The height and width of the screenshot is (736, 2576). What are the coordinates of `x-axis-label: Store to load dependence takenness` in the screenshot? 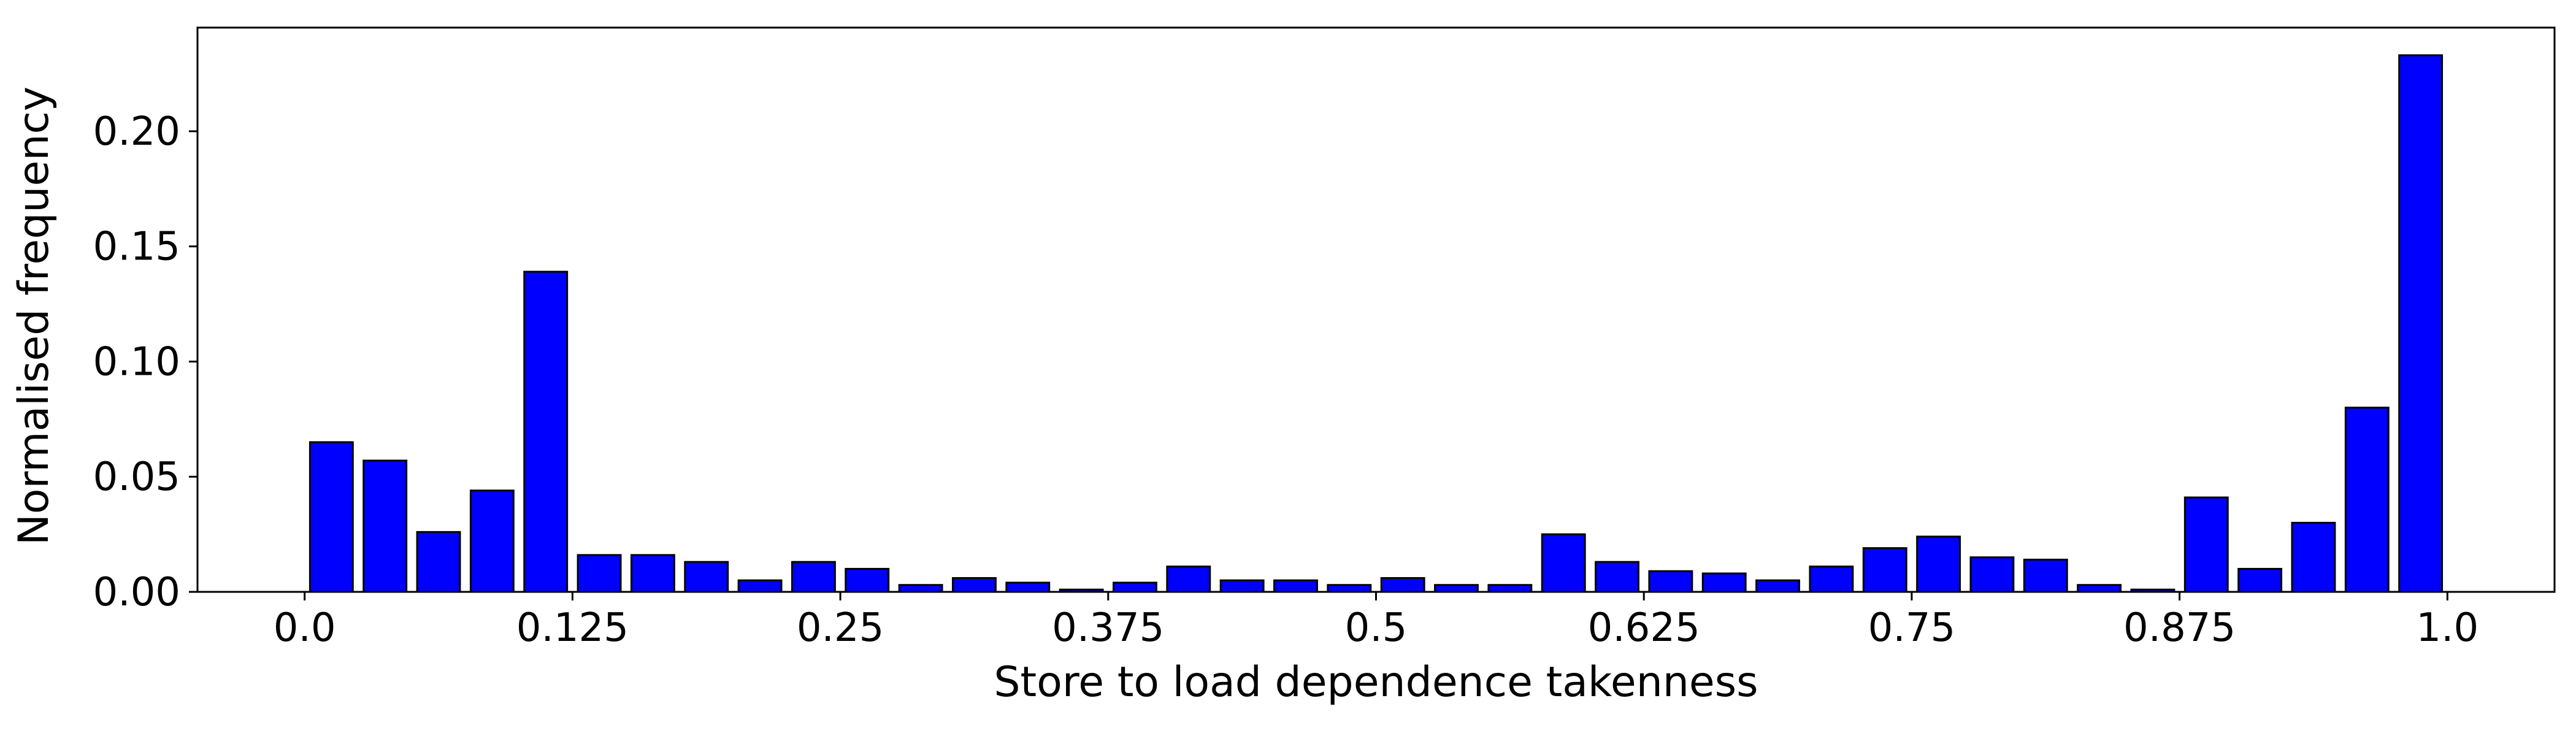 It's located at (1376, 682).